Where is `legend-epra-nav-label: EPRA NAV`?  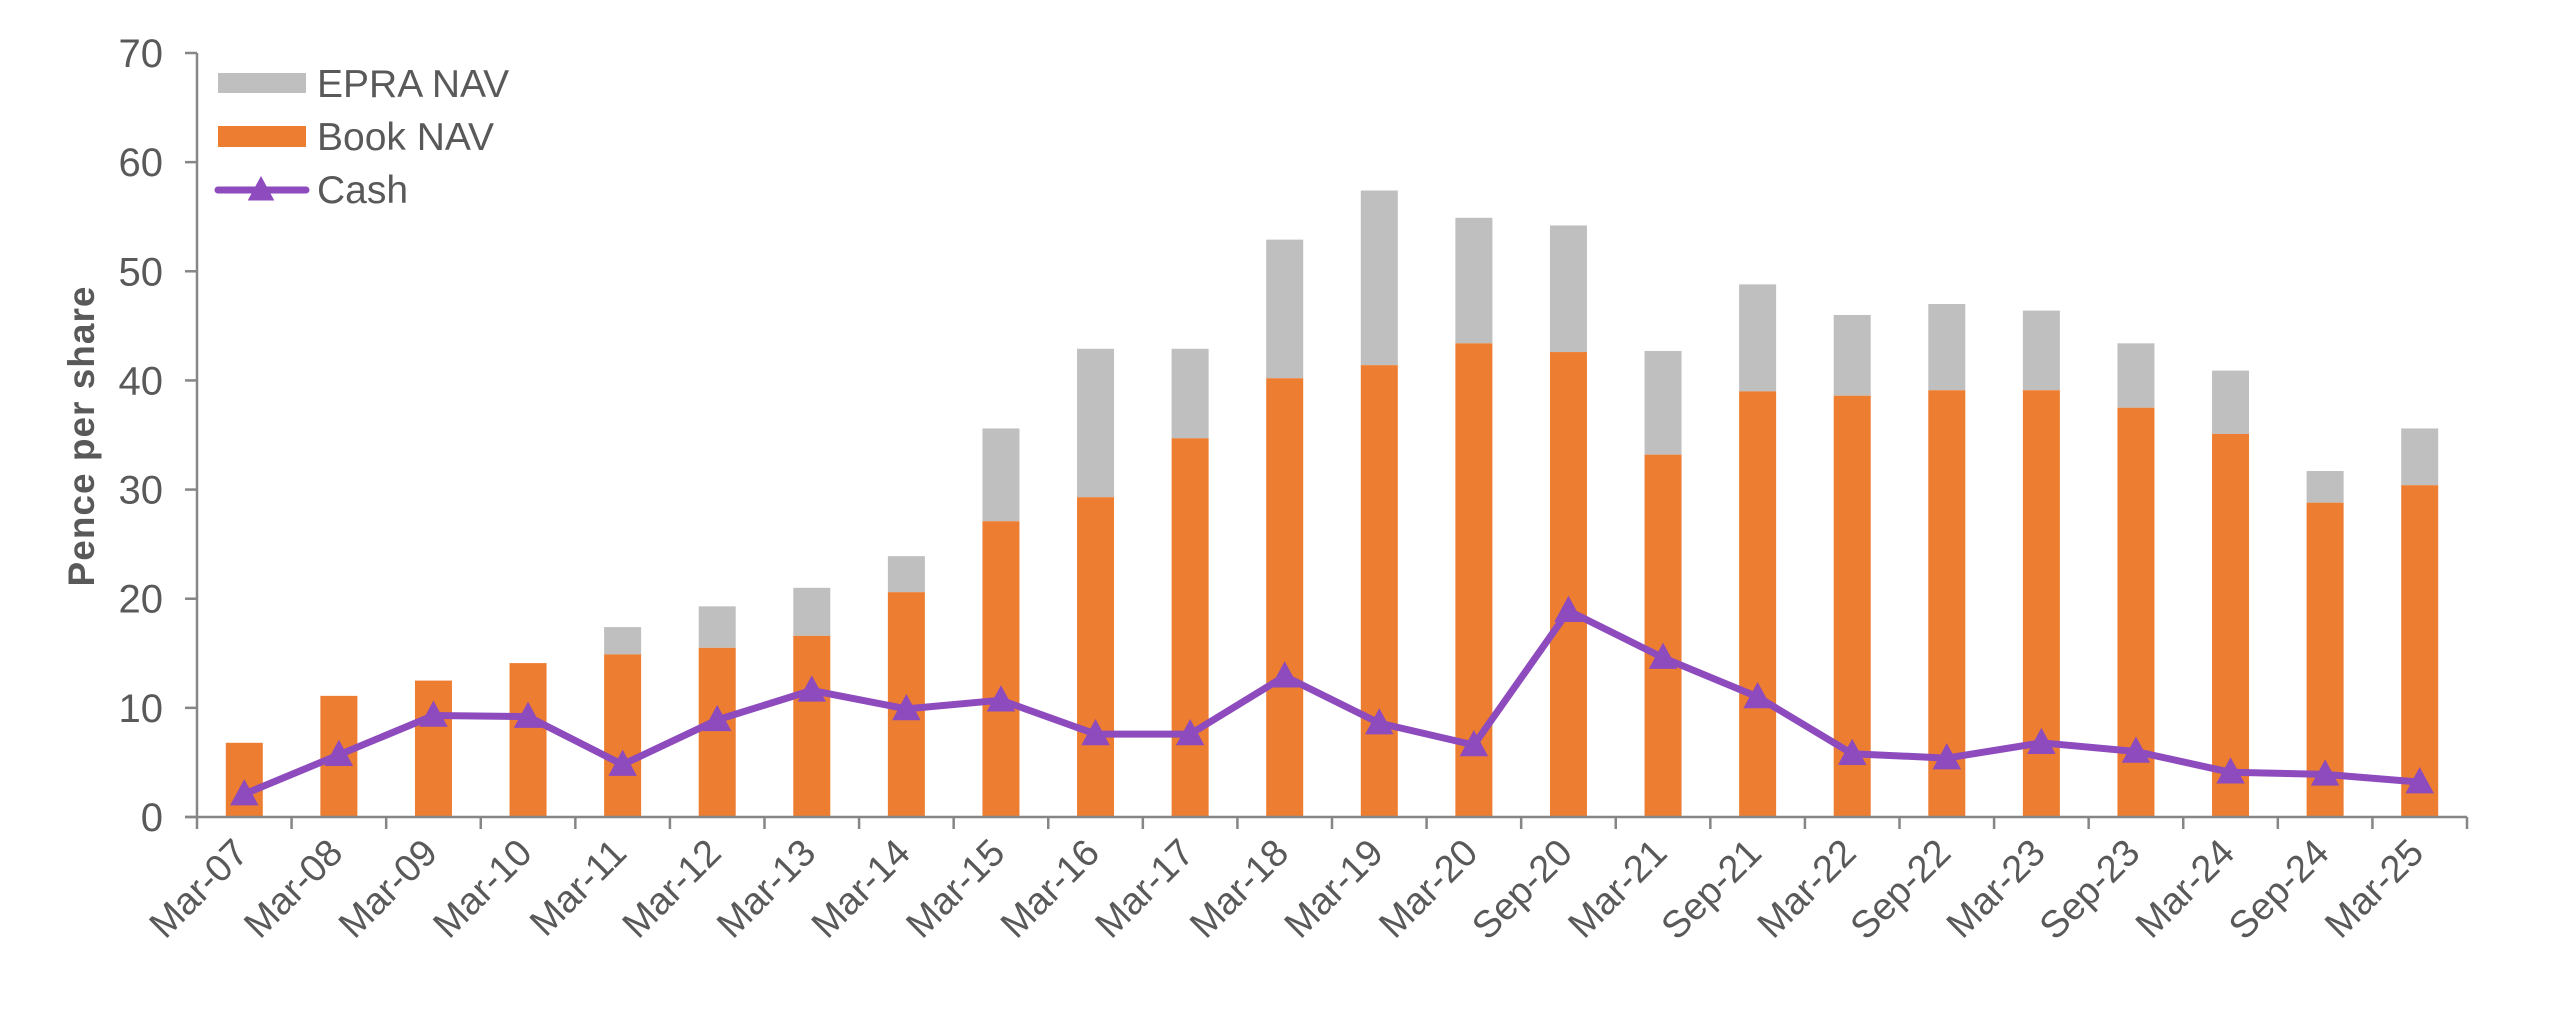 legend-epra-nav-label: EPRA NAV is located at coordinates (413, 84).